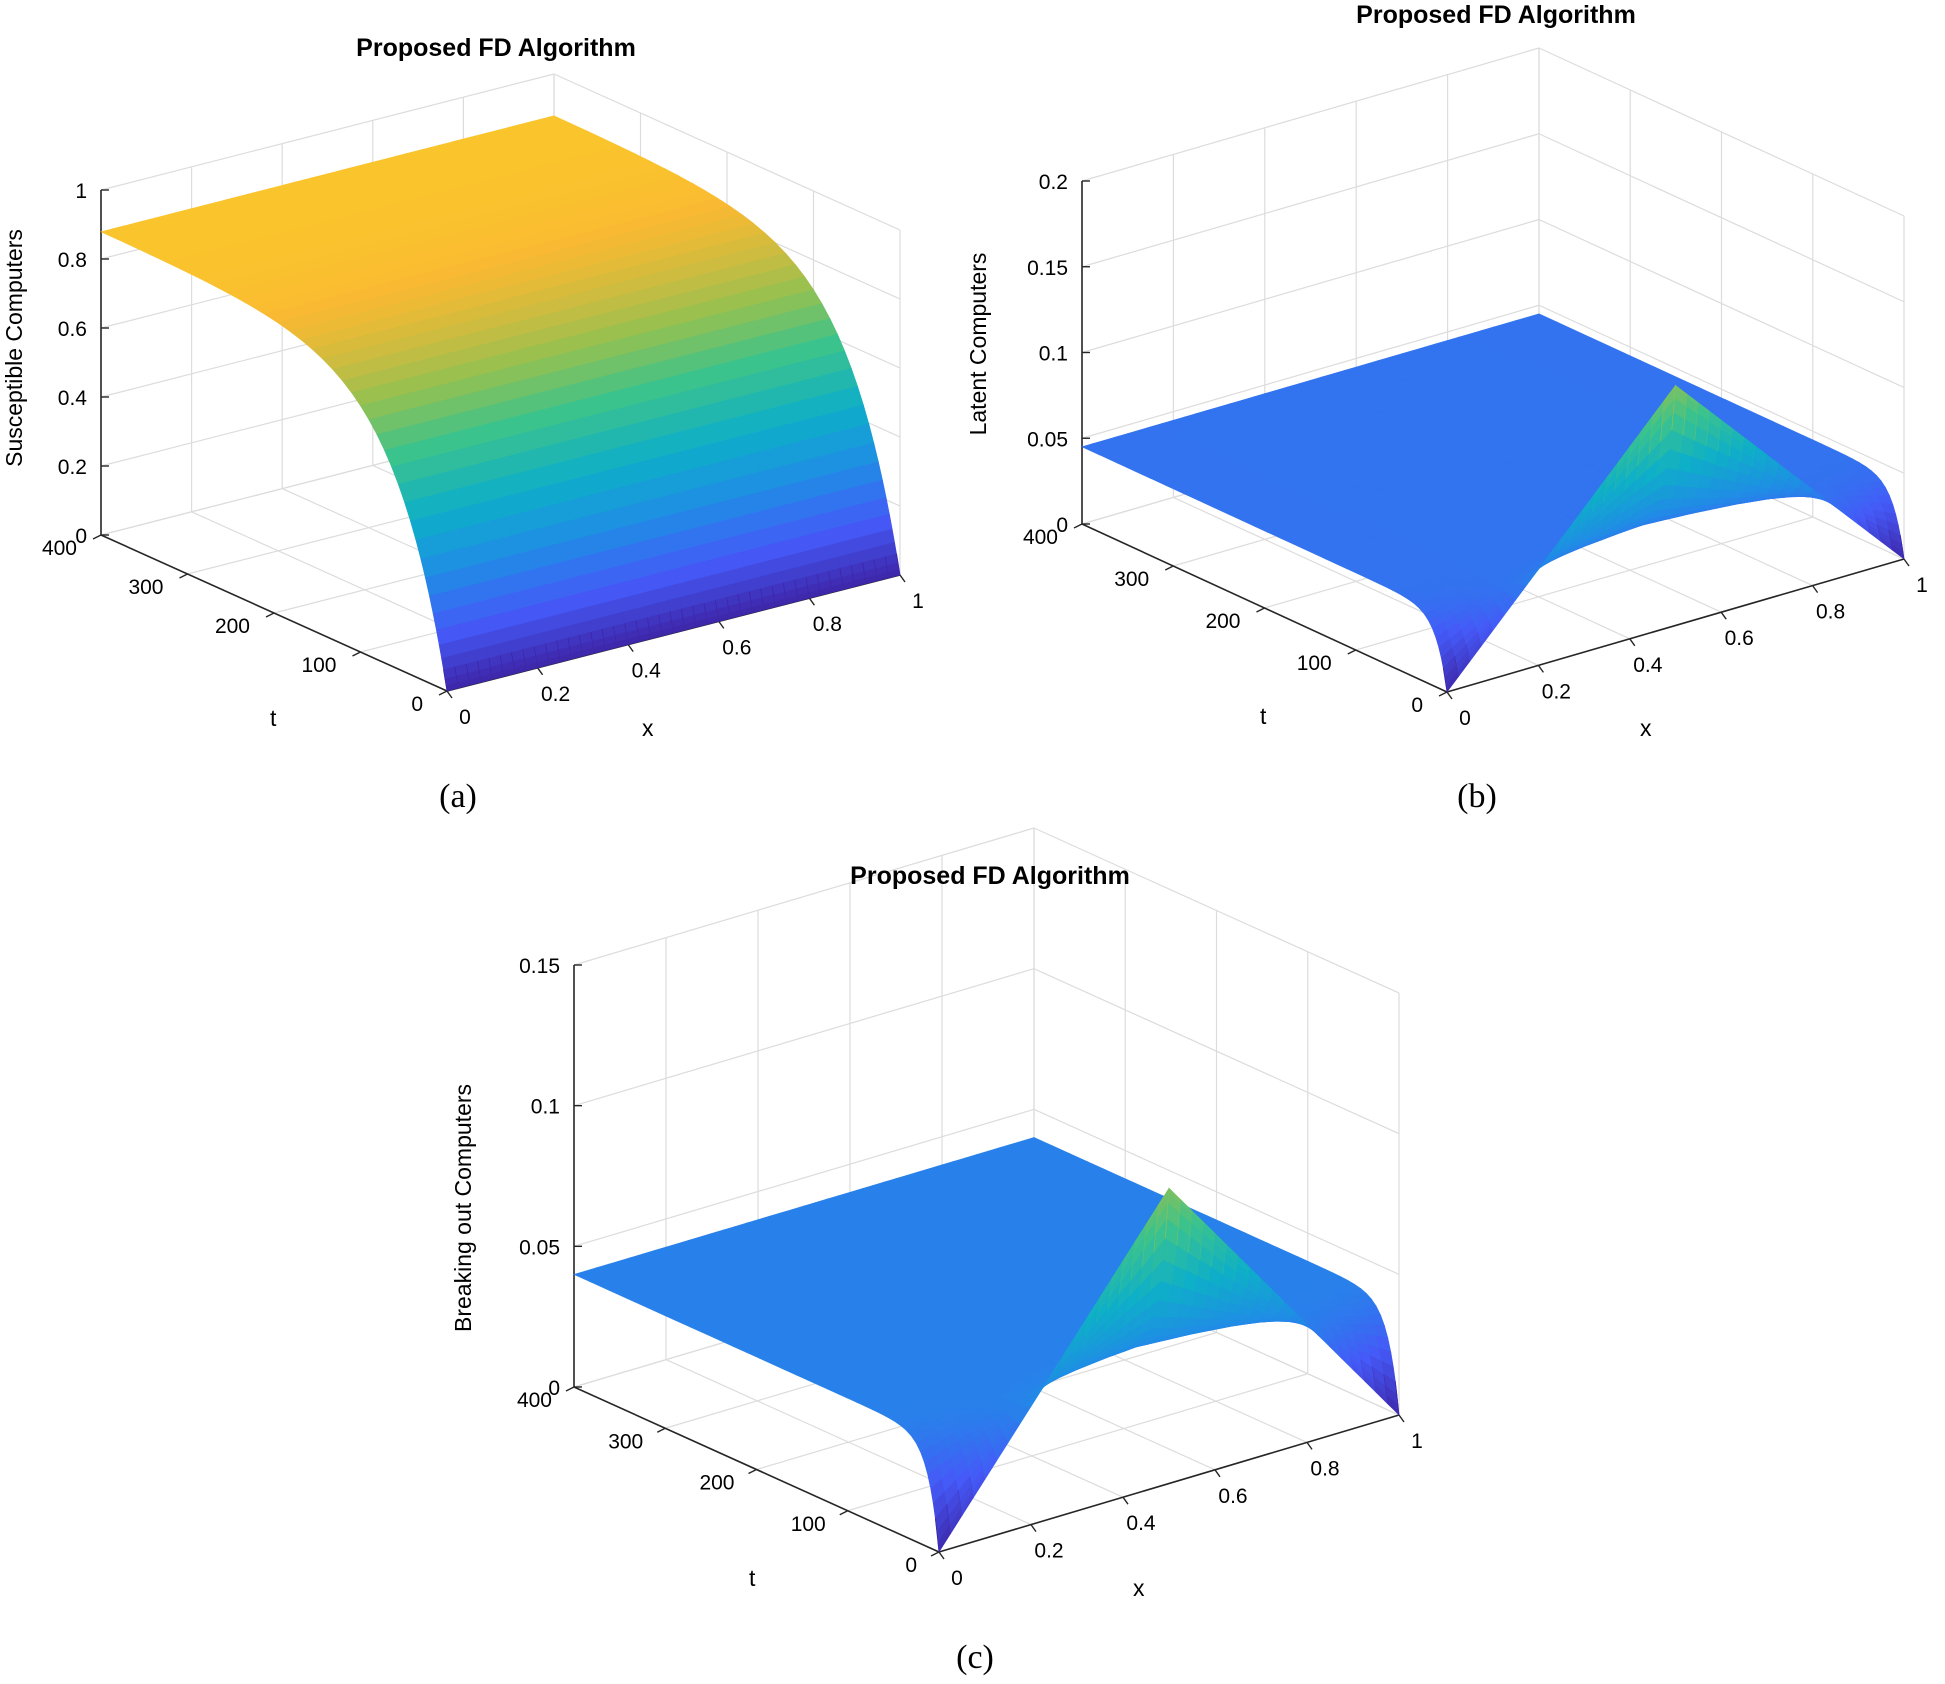  Describe the element at coordinates (648, 728) in the screenshot. I see `x-axis-label-a: x` at that location.